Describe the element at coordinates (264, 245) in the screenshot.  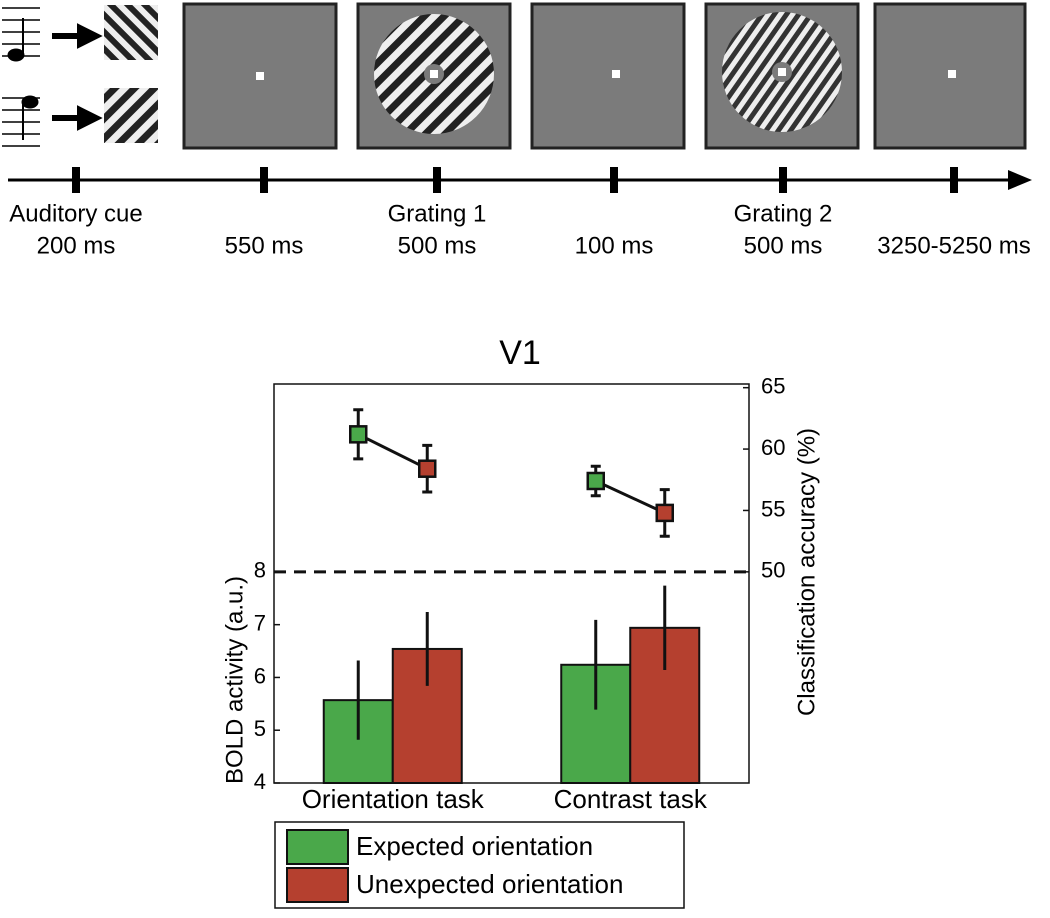
I see `event-duration: 550 ms` at that location.